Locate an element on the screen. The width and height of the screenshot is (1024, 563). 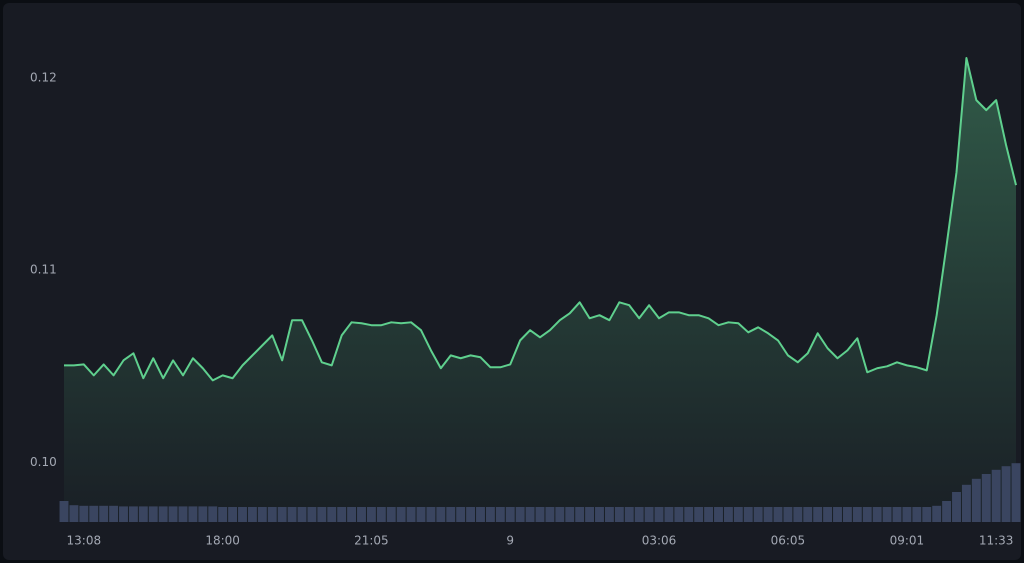
x-tick-label: 06:05 is located at coordinates (788, 541).